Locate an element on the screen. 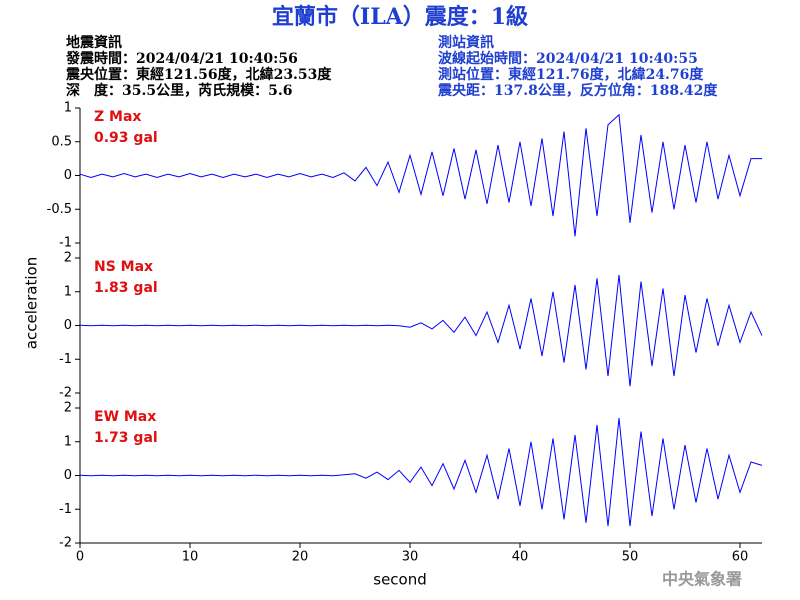 The width and height of the screenshot is (800, 600). max-annotation: Z Max is located at coordinates (117, 117).